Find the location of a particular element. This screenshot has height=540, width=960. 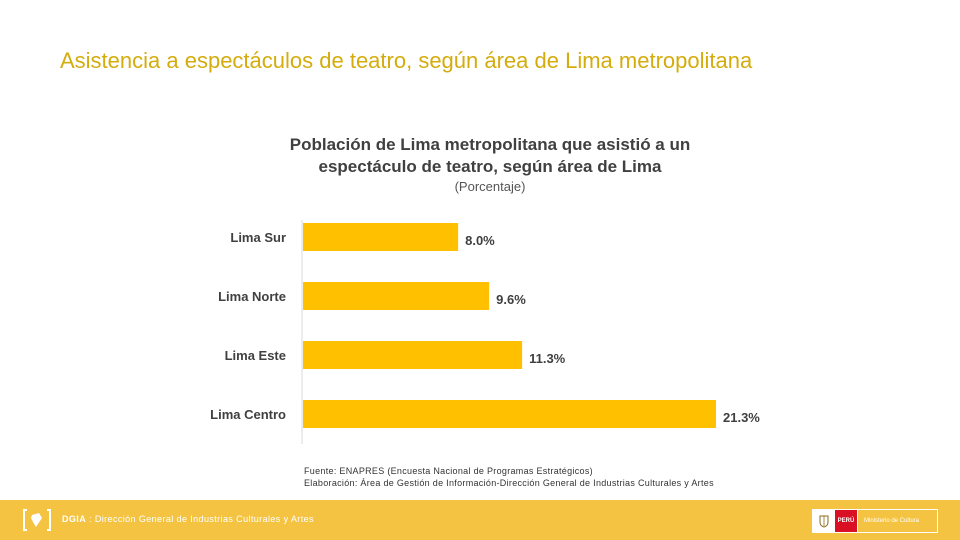

ministry-country: PERÚ is located at coordinates (846, 521).